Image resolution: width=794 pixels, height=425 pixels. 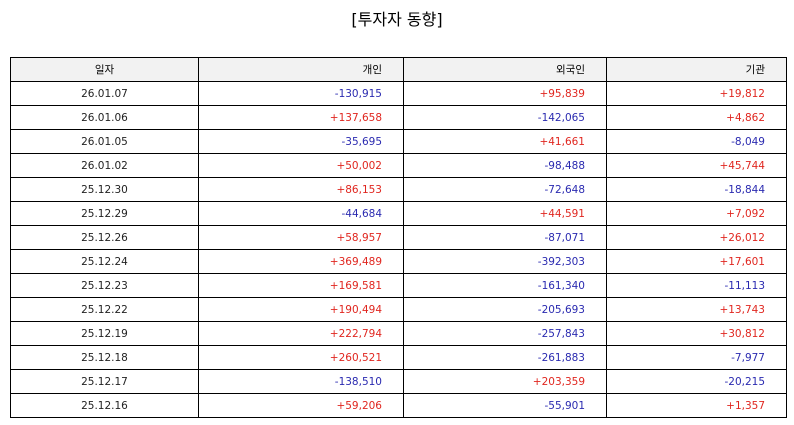 What do you see at coordinates (301, 261) in the screenshot?
I see `individual-cell: +369,489` at bounding box center [301, 261].